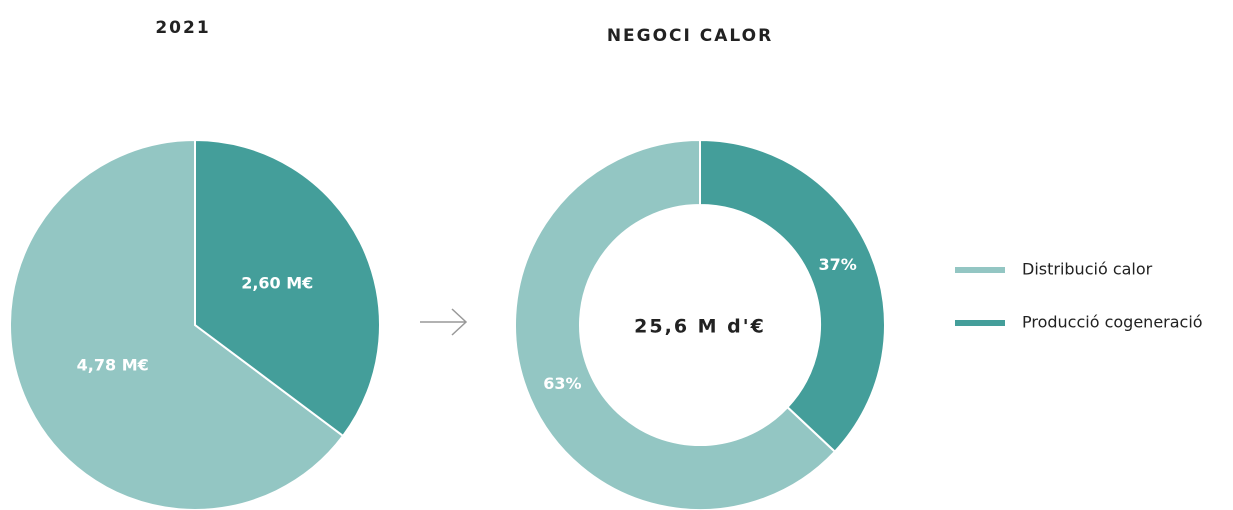 The height and width of the screenshot is (510, 1233). I want to click on value-label: 37%, so click(838, 264).